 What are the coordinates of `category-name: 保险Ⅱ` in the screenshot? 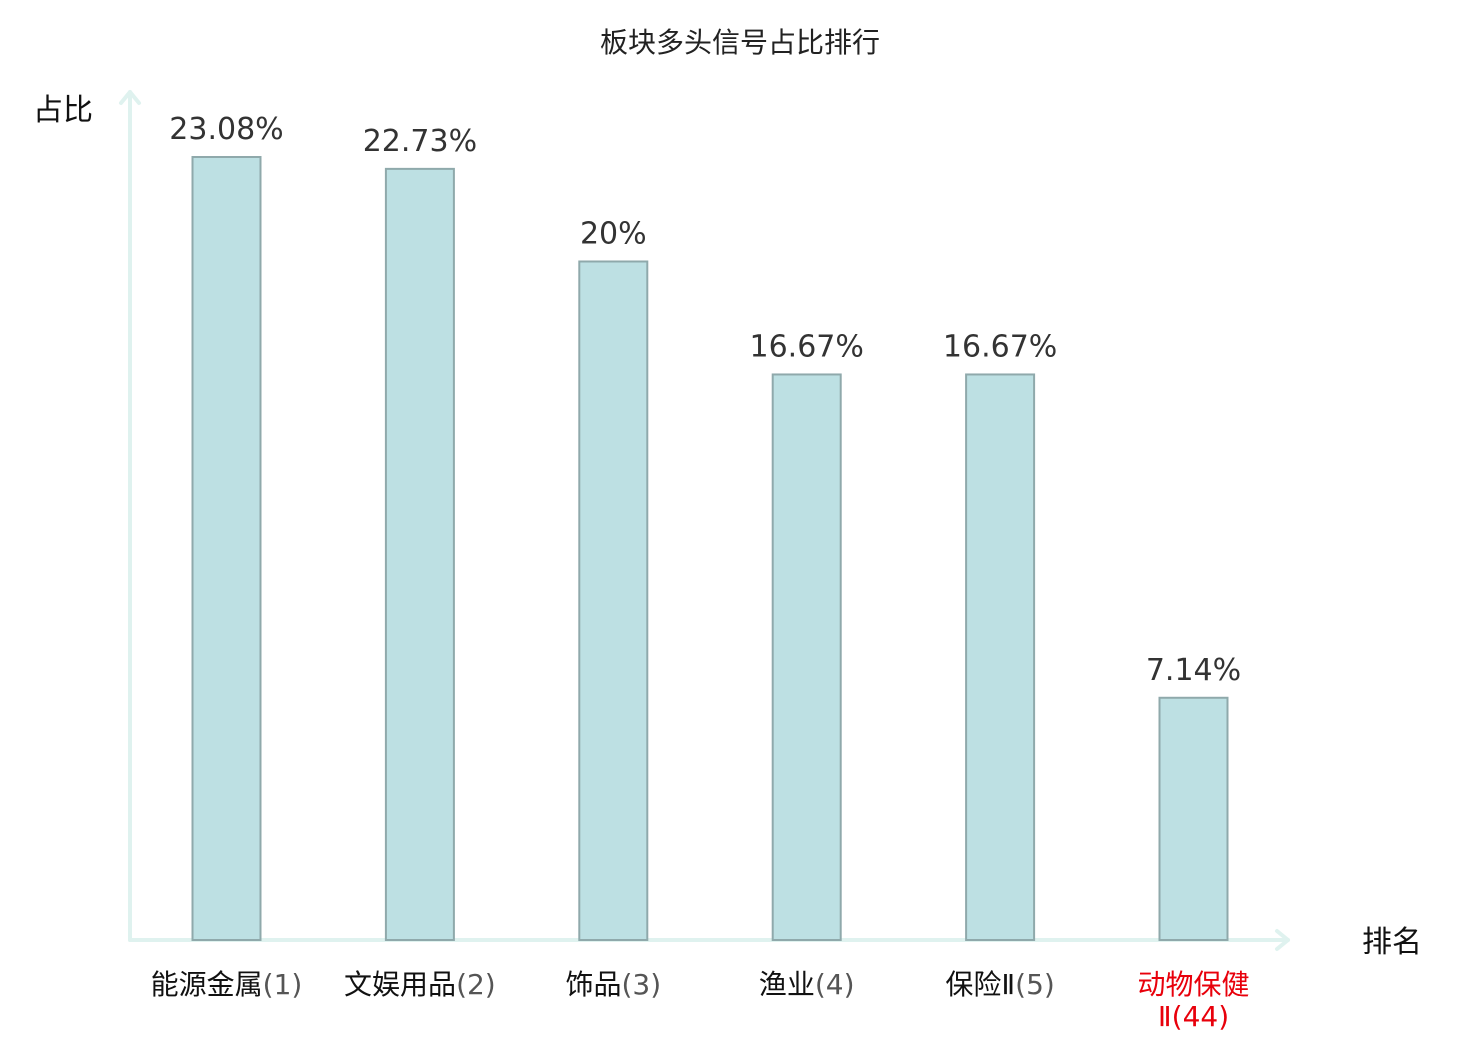 It's located at (980, 984).